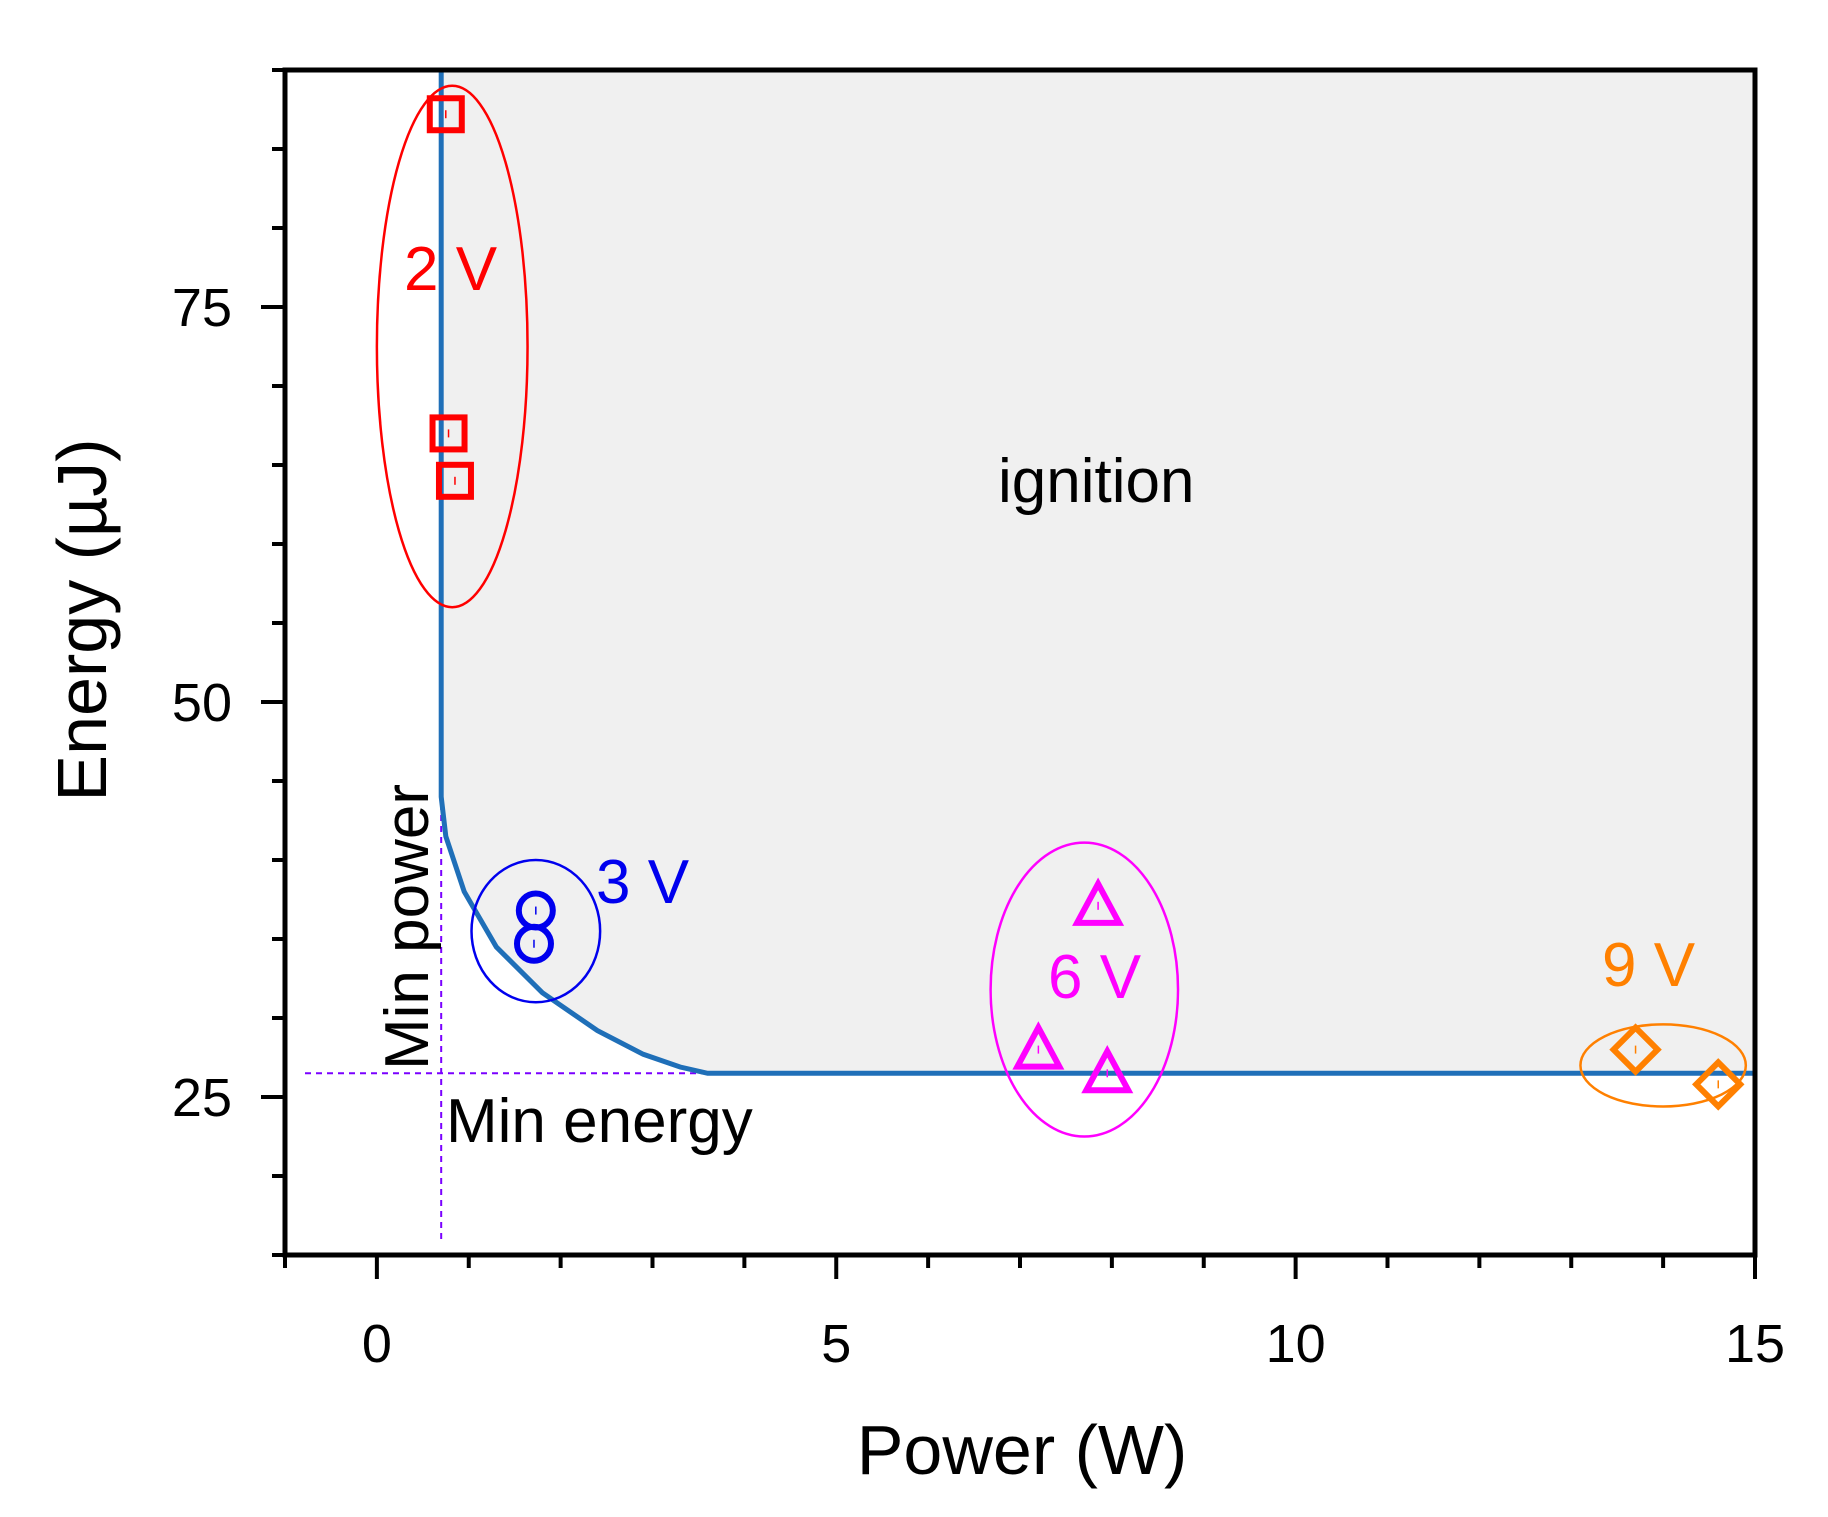 The width and height of the screenshot is (1828, 1517). Describe the element at coordinates (82, 619) in the screenshot. I see `y-axis-title: Energy (µJ)` at that location.